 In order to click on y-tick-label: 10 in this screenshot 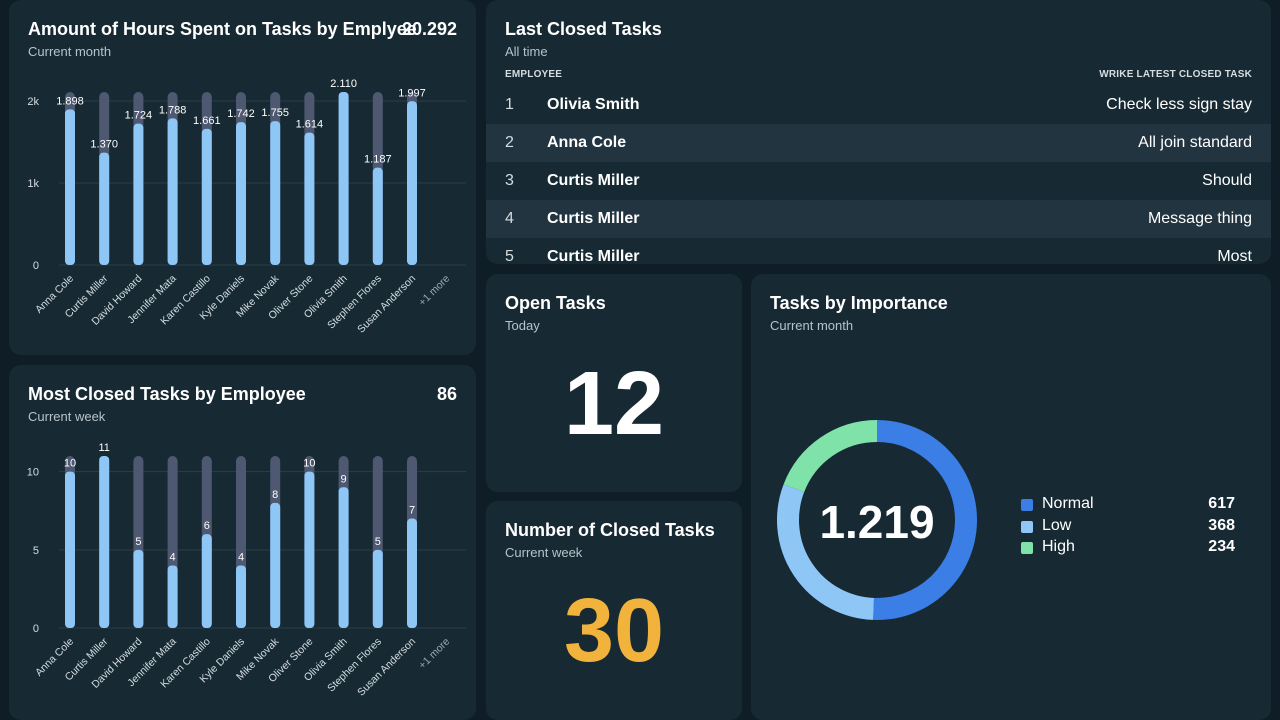, I will do `click(33, 473)`.